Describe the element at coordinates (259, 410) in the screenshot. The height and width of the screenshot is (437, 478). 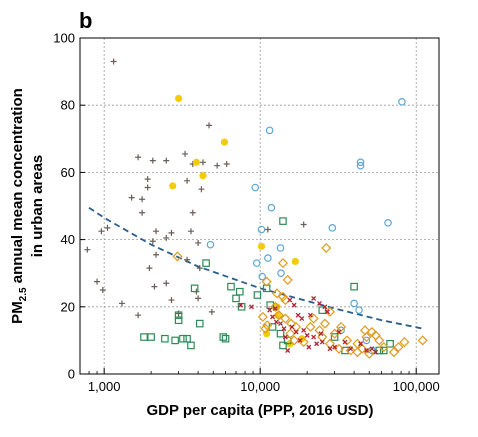
I see `x-axis-title: GDP per capita (PPP, 2016 USD)` at that location.